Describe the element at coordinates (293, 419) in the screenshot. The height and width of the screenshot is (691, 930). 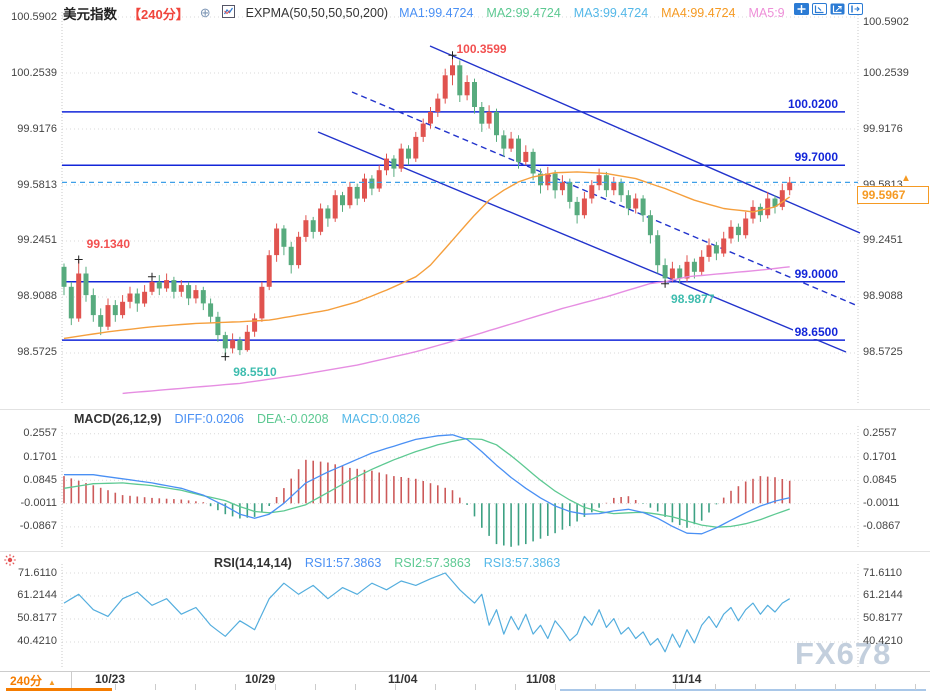
I see `mac-dea-value: DEA:-0.0208` at that location.